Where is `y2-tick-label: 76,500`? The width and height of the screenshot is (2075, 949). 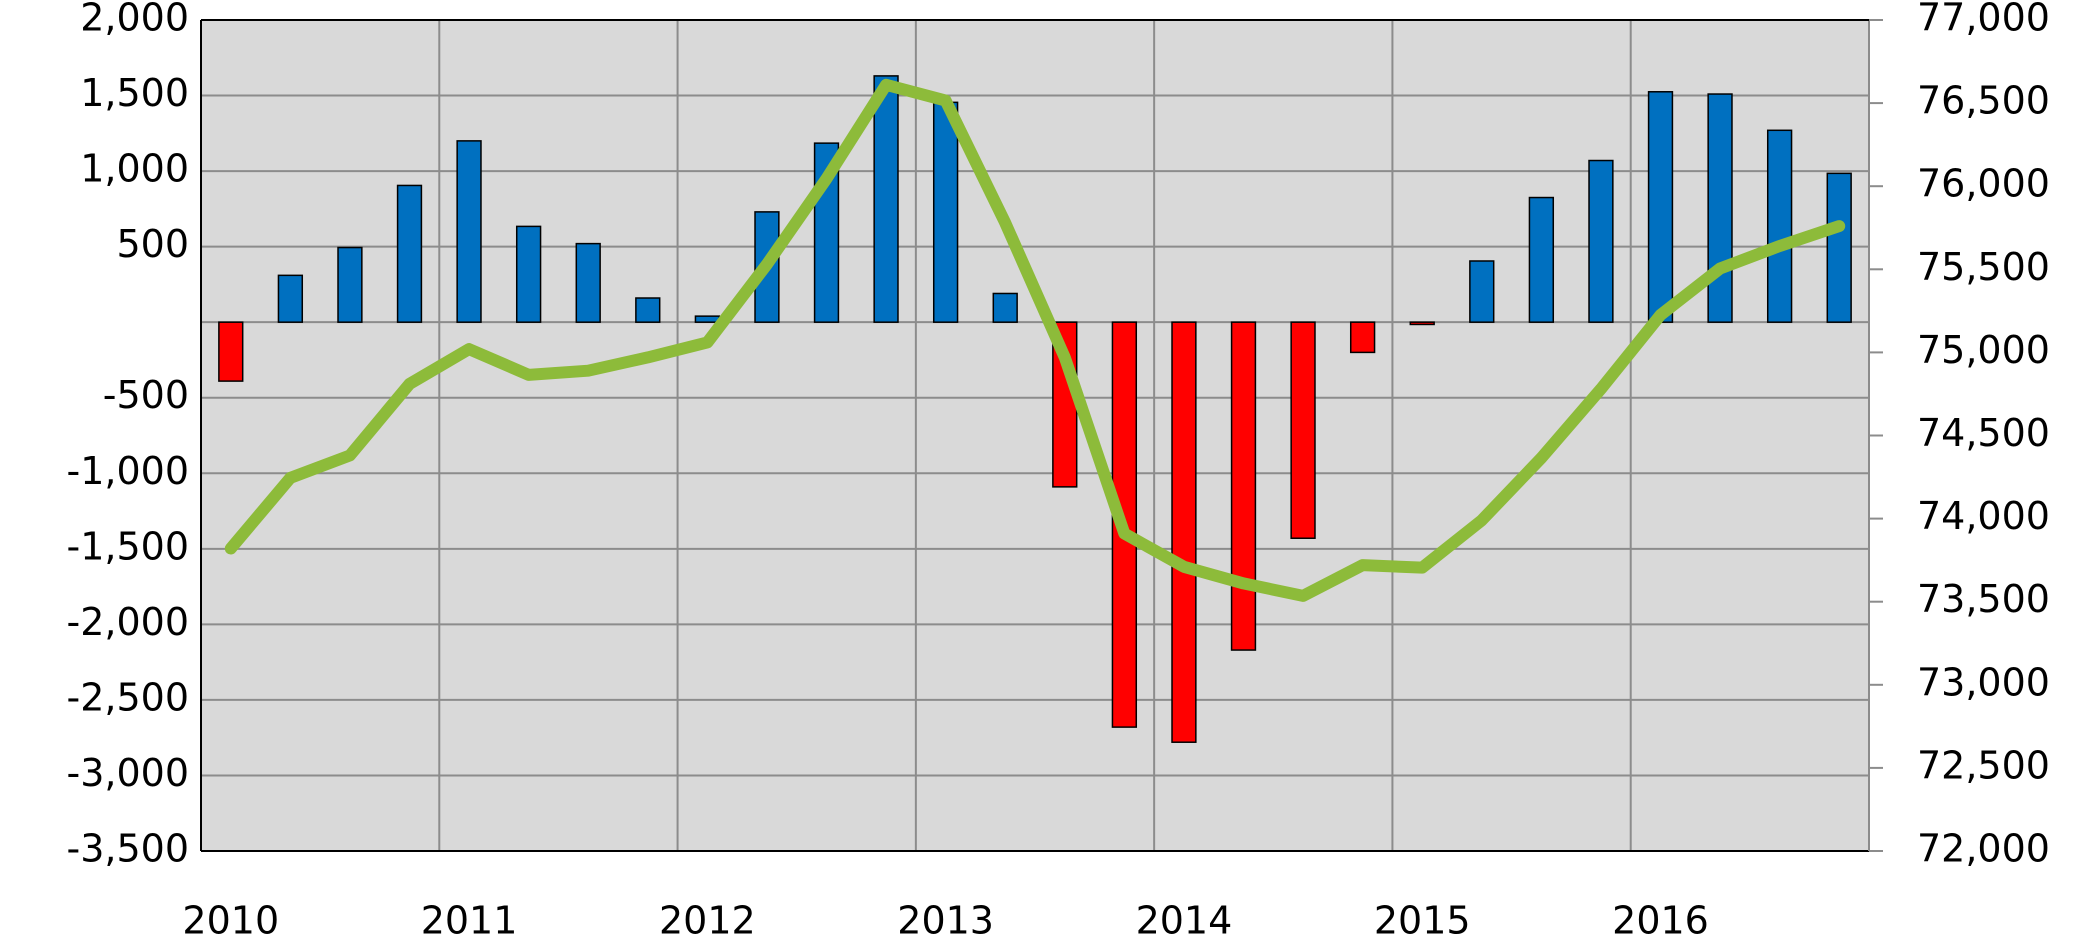 y2-tick-label: 76,500 is located at coordinates (1983, 101).